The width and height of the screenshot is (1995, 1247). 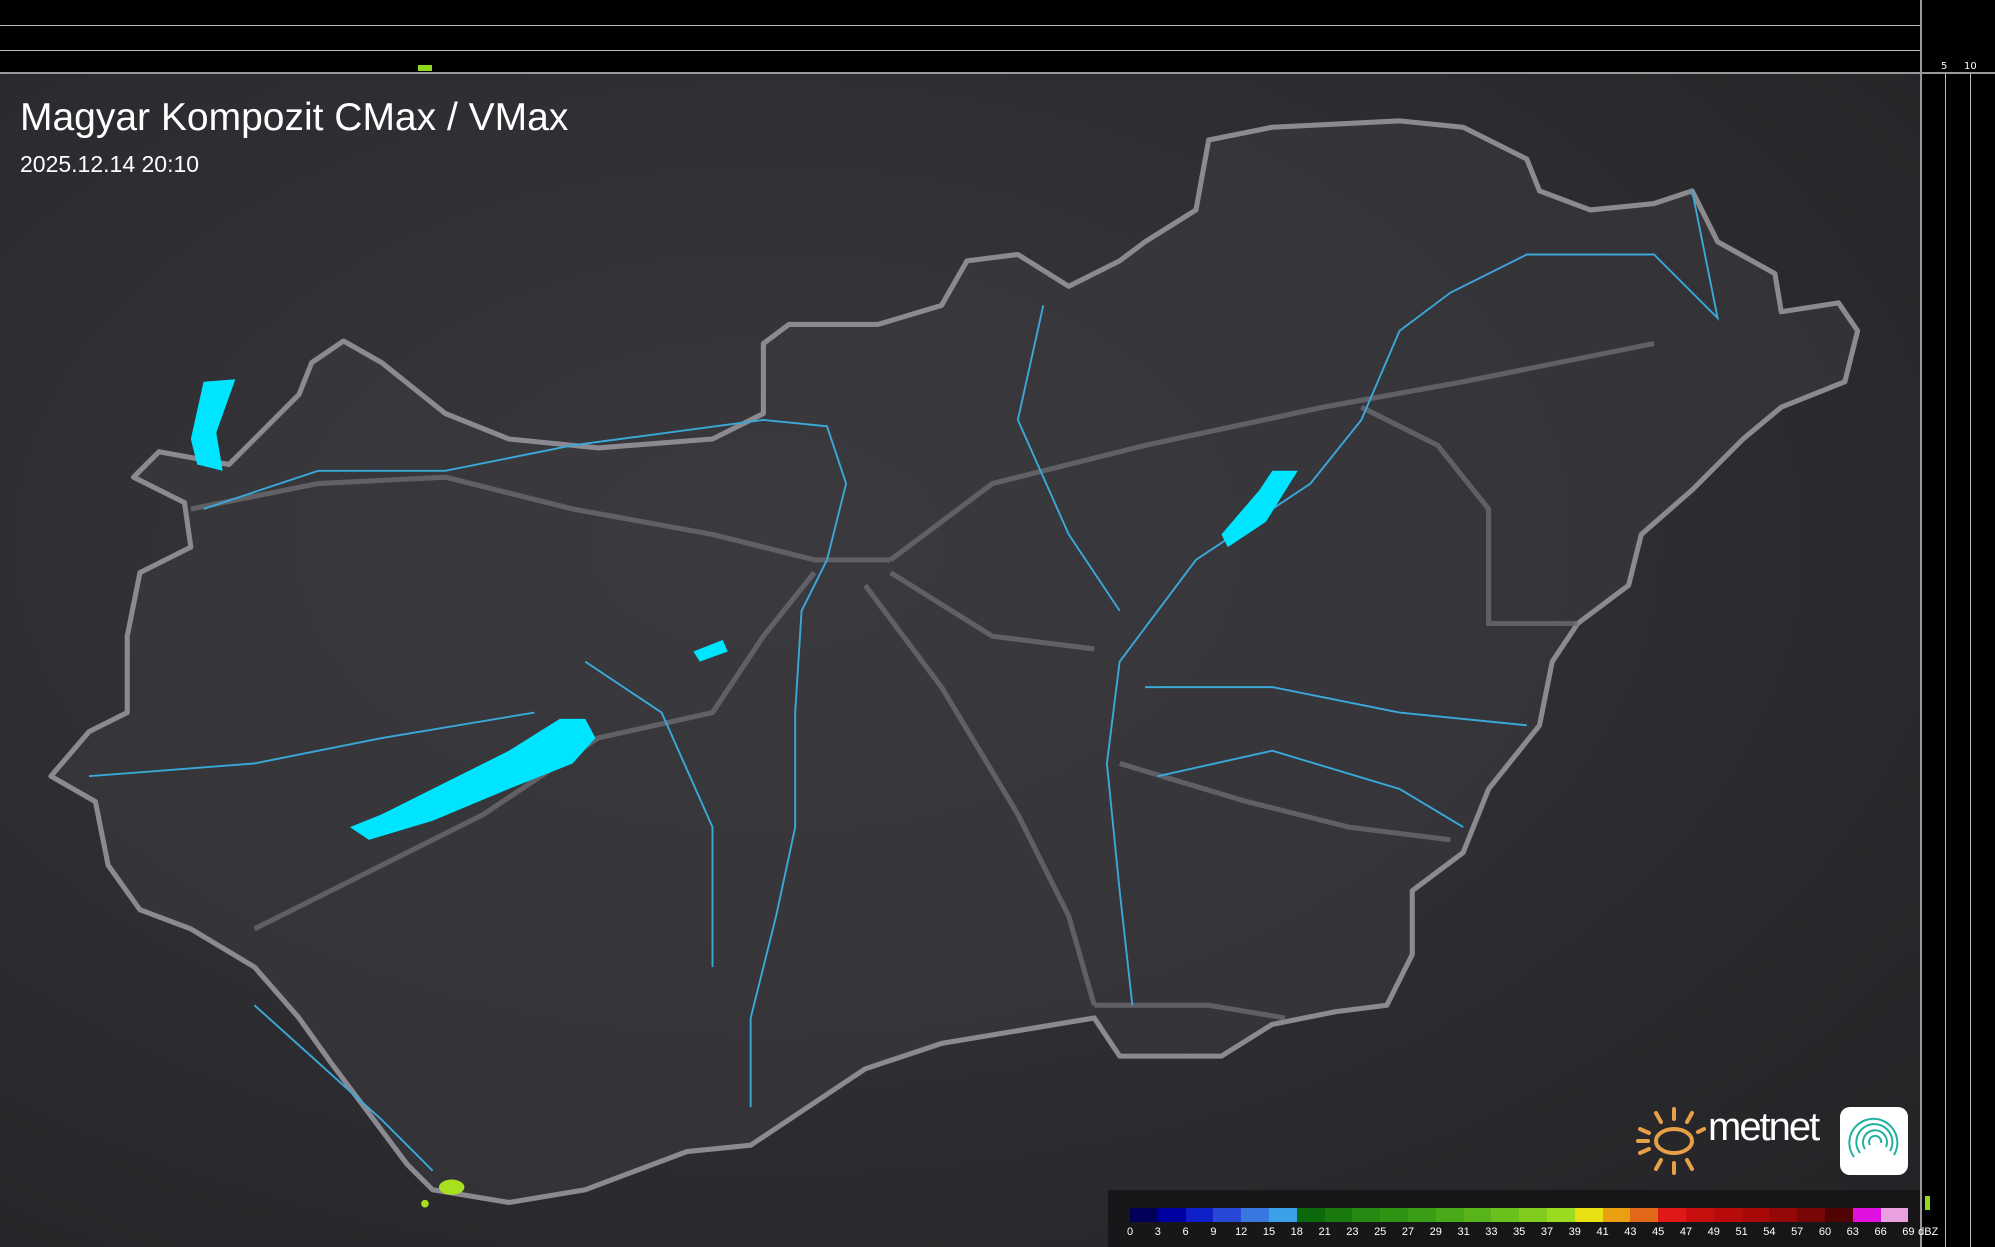 I want to click on top-profile-panel, so click(x=960, y=37).